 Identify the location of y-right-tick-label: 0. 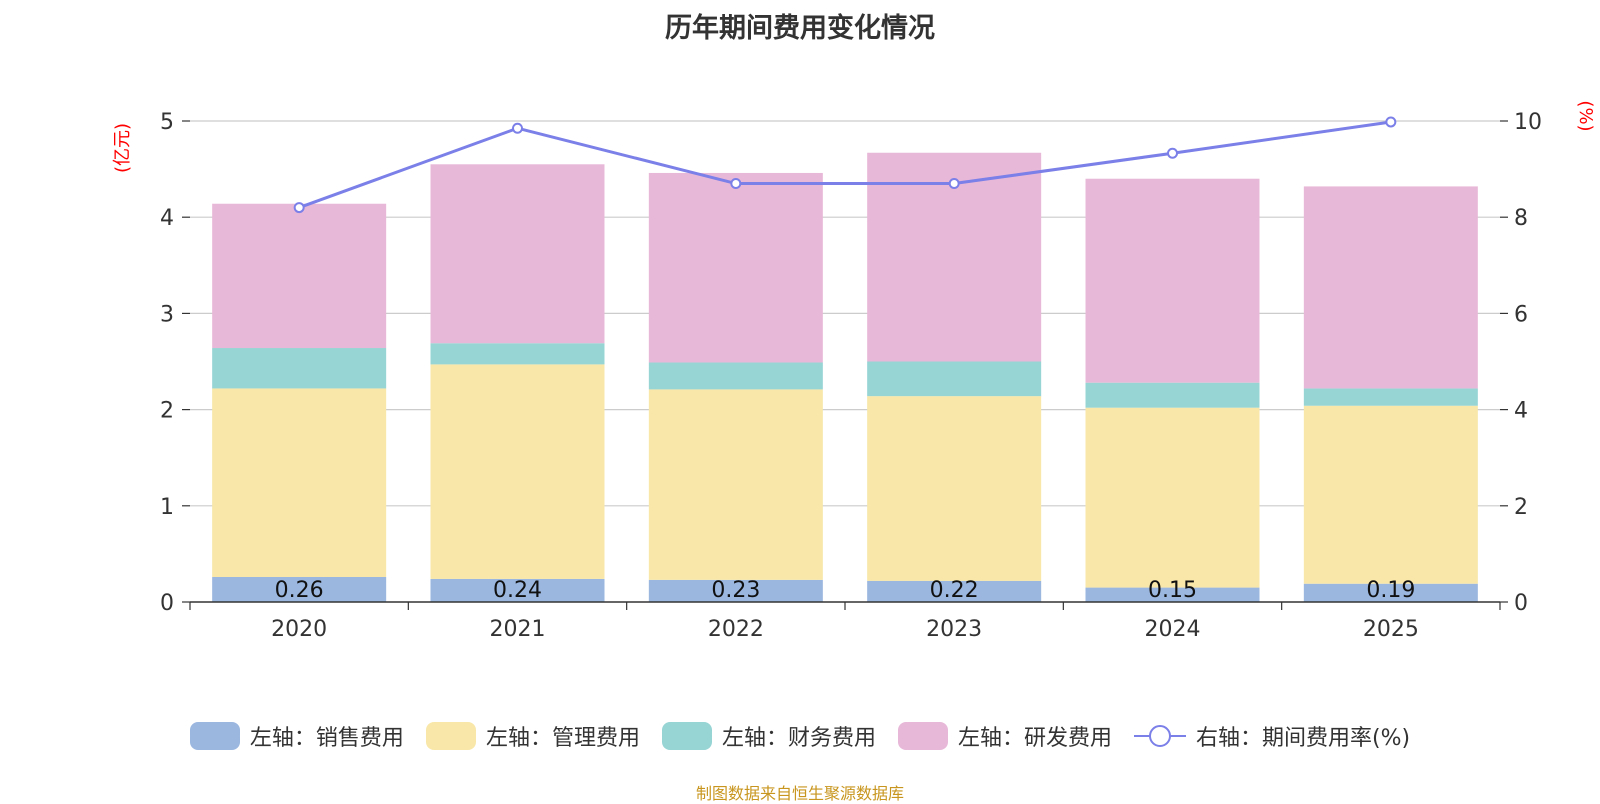
(1521, 603).